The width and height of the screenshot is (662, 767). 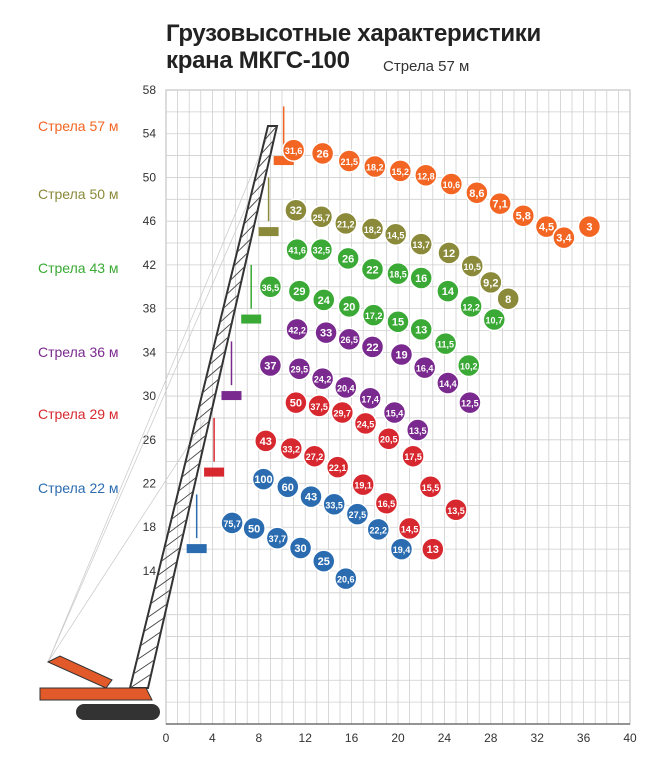 What do you see at coordinates (78, 414) in the screenshot?
I see `legend-label-29: Стрела 29 м` at bounding box center [78, 414].